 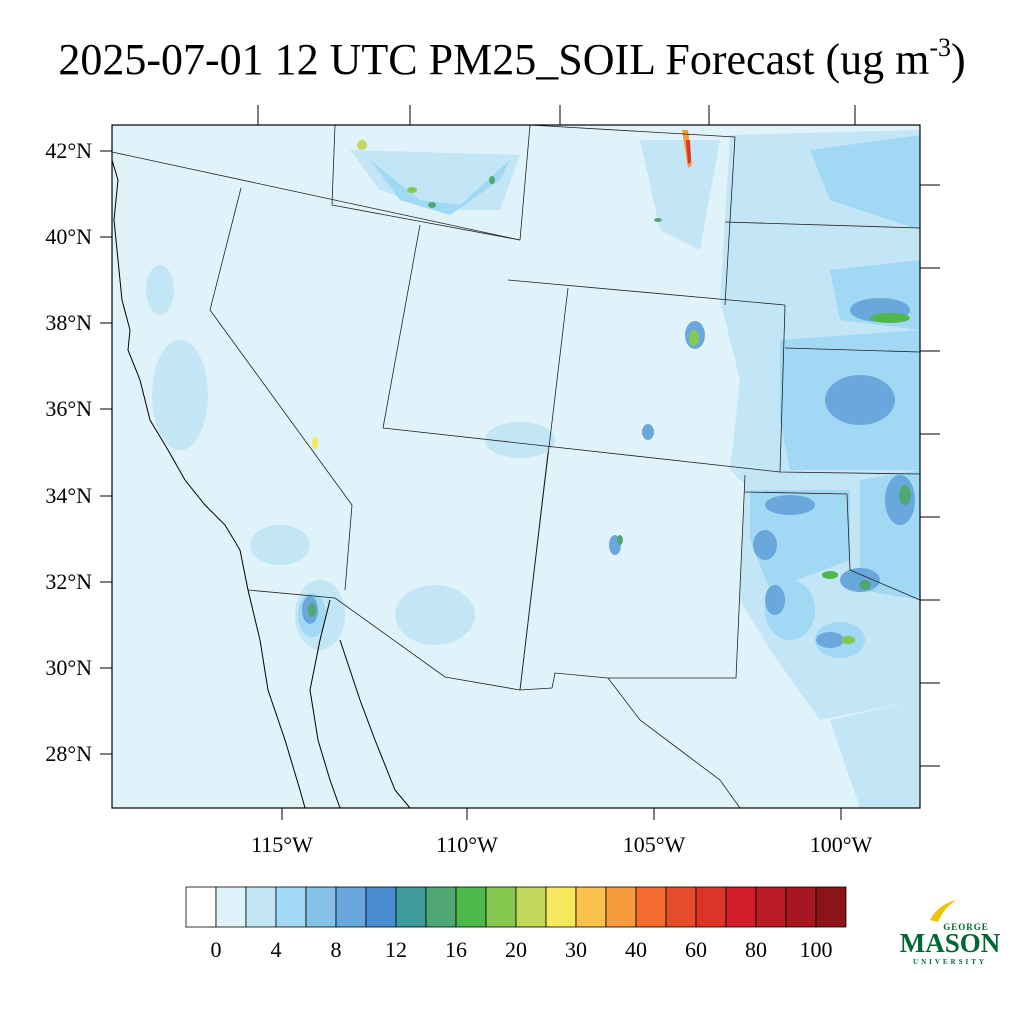 I want to click on lat-label: 30°N, so click(x=68, y=667).